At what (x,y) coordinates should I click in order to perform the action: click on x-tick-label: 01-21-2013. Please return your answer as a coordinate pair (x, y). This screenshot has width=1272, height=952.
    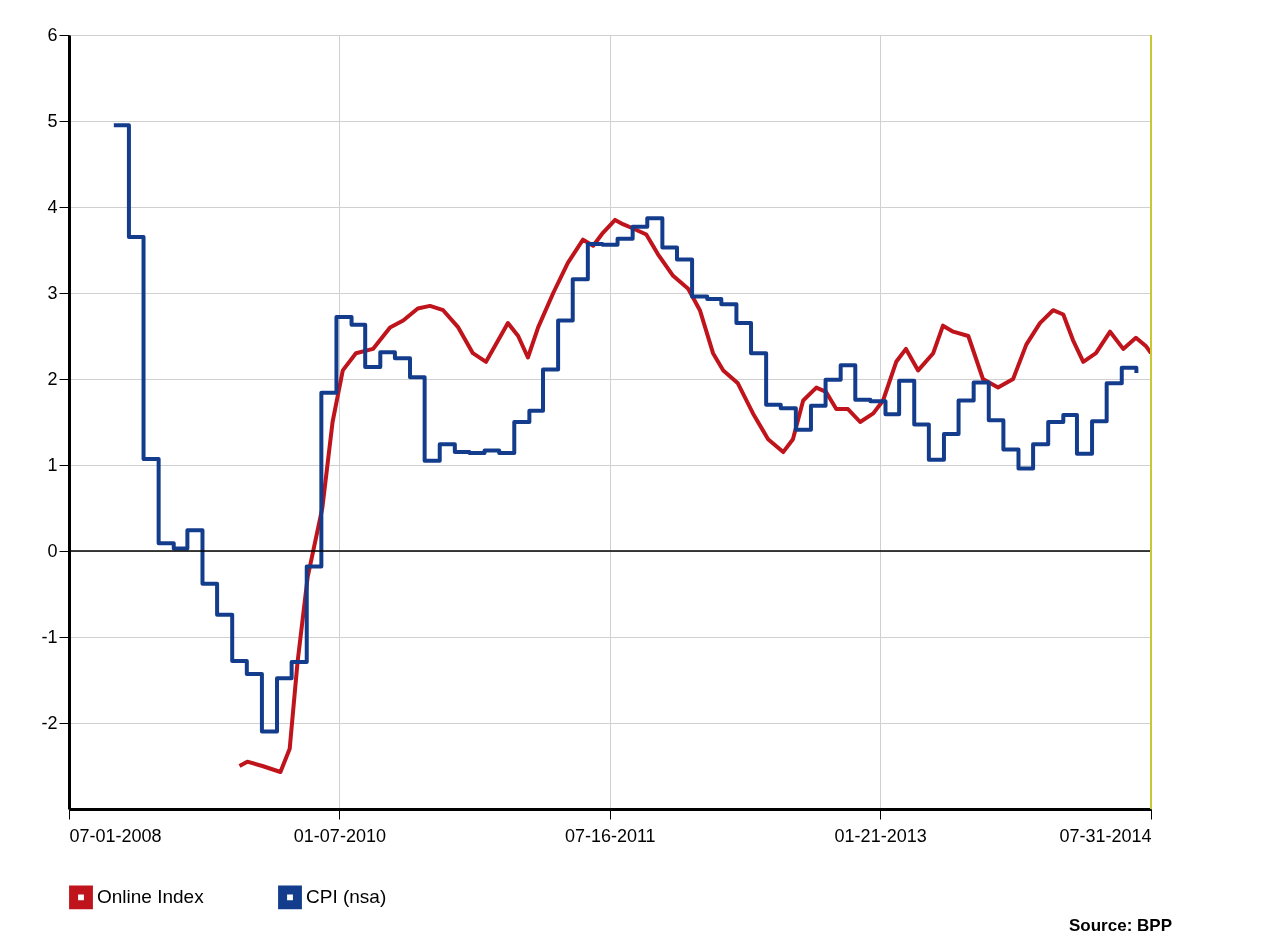
    Looking at the image, I should click on (880, 835).